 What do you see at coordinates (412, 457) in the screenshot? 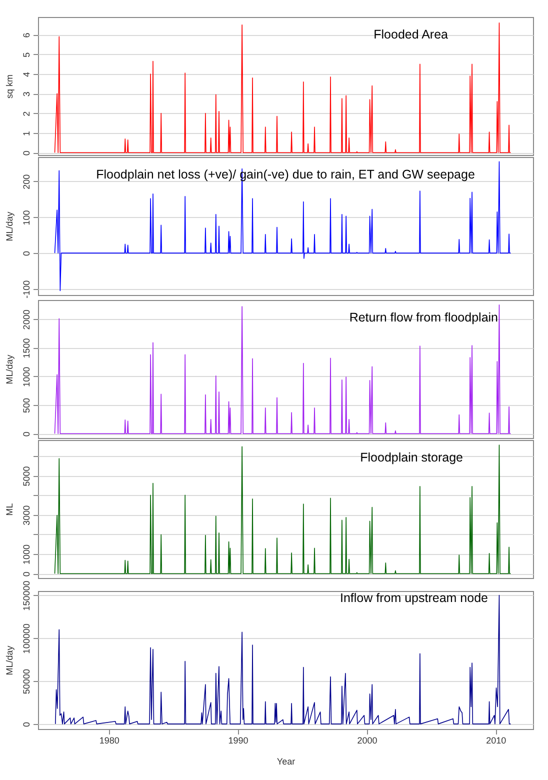
I see `text: Floodplain storage` at bounding box center [412, 457].